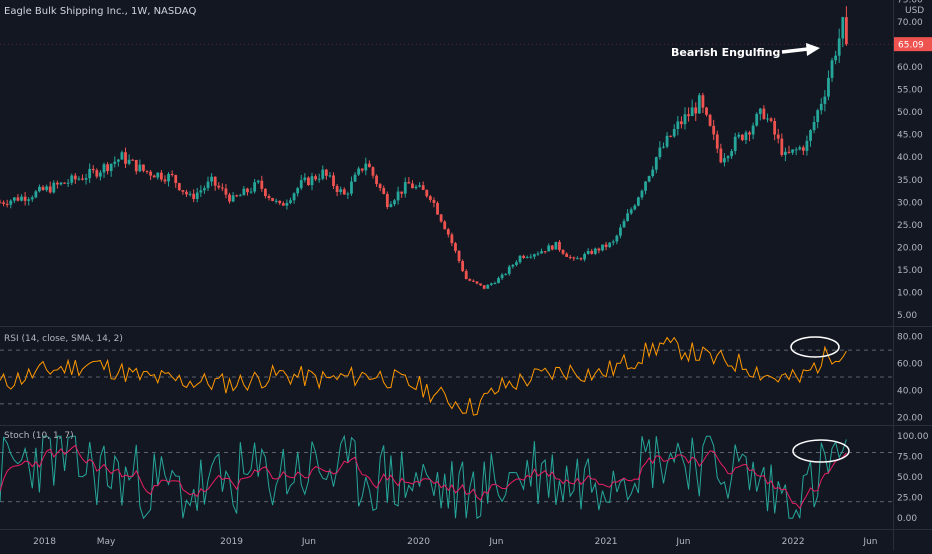  I want to click on stoch-pane, so click(446, 477).